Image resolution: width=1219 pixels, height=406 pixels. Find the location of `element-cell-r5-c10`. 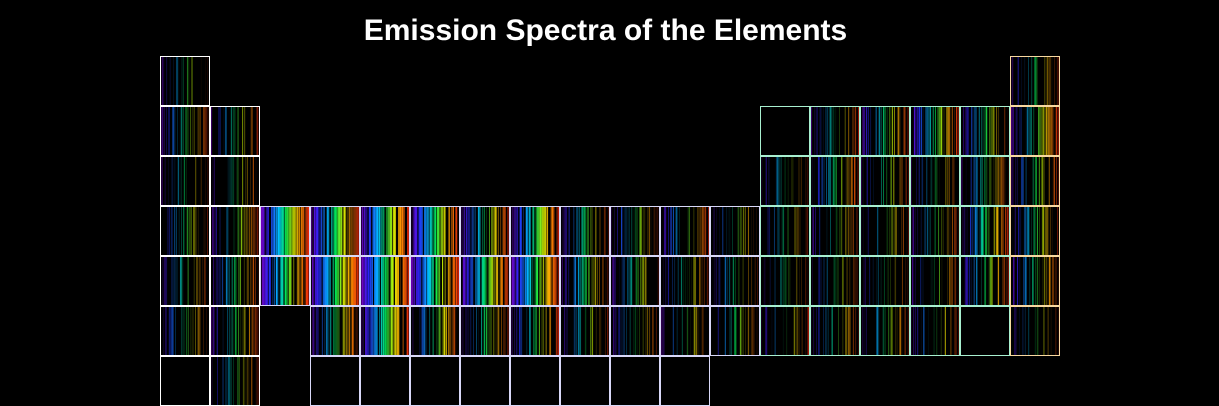

element-cell-r5-c10 is located at coordinates (635, 281).